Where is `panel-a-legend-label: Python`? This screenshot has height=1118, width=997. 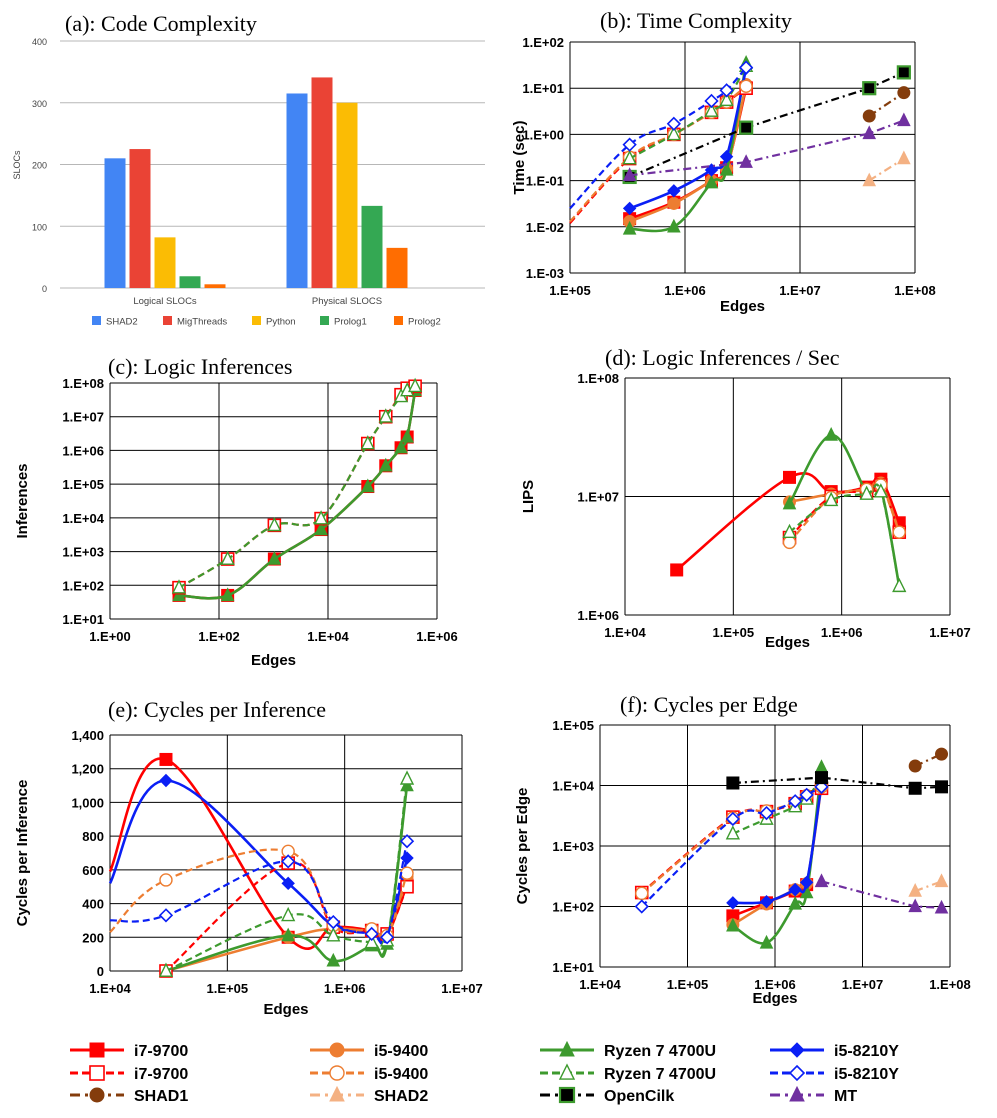 panel-a-legend-label: Python is located at coordinates (281, 322).